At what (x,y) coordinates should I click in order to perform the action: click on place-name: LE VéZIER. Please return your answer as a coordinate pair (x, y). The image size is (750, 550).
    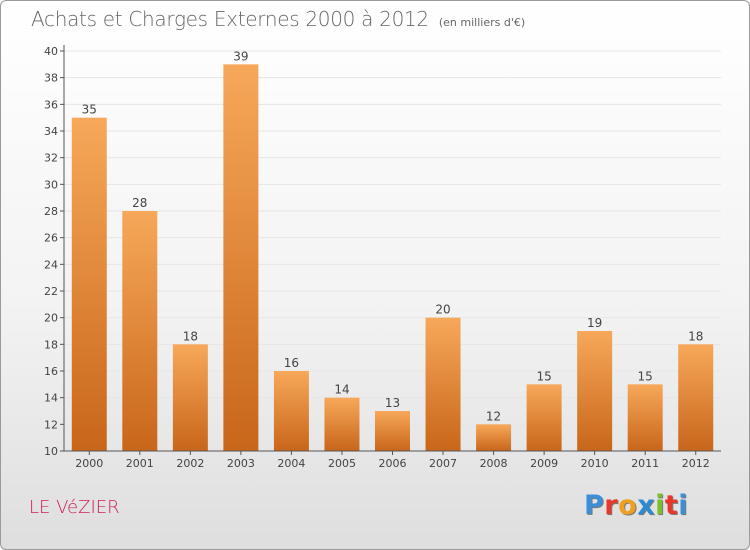
    Looking at the image, I should click on (74, 507).